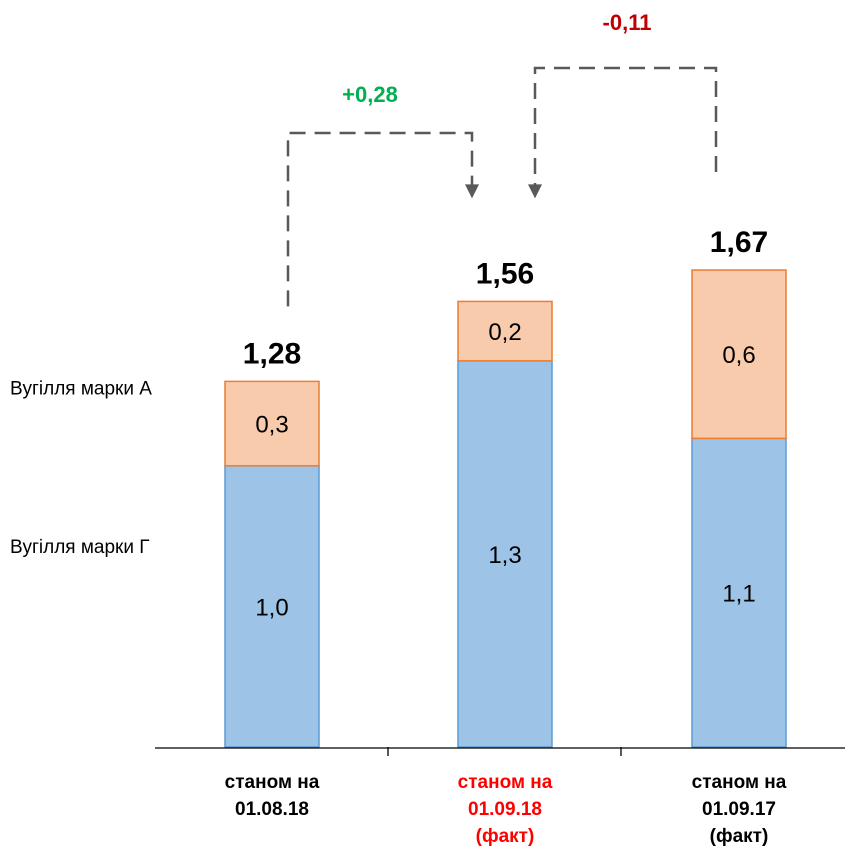  Describe the element at coordinates (370, 94) in the screenshot. I see `delta-label-positive: +0,28` at that location.